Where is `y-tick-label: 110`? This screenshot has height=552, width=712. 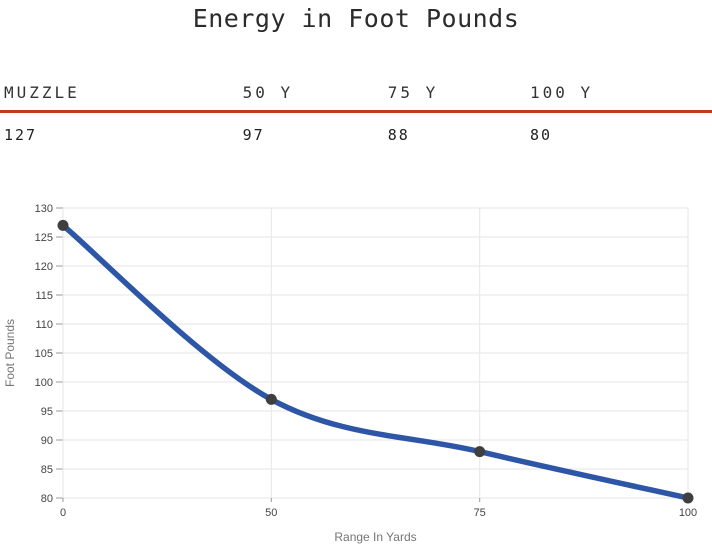
y-tick-label: 110 is located at coordinates (44, 325).